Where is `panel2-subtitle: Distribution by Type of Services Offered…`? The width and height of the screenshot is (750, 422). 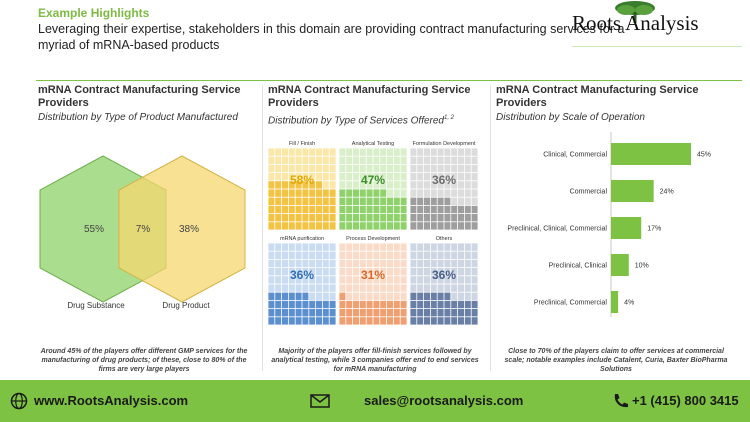
panel2-subtitle: Distribution by Type of Services Offered… is located at coordinates (361, 121).